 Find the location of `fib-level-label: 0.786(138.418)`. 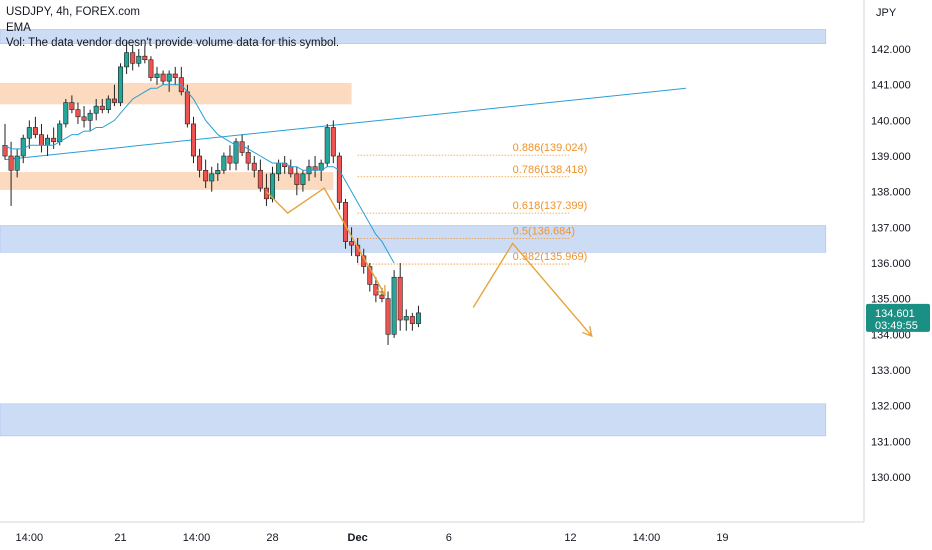

fib-level-label: 0.786(138.418) is located at coordinates (550, 170).